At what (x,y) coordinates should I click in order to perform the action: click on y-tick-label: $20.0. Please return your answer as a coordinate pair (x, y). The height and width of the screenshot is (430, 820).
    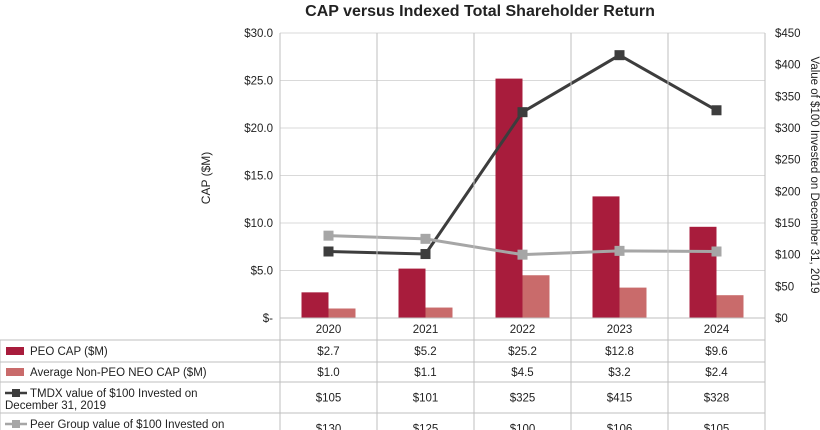
    Looking at the image, I should click on (258, 129).